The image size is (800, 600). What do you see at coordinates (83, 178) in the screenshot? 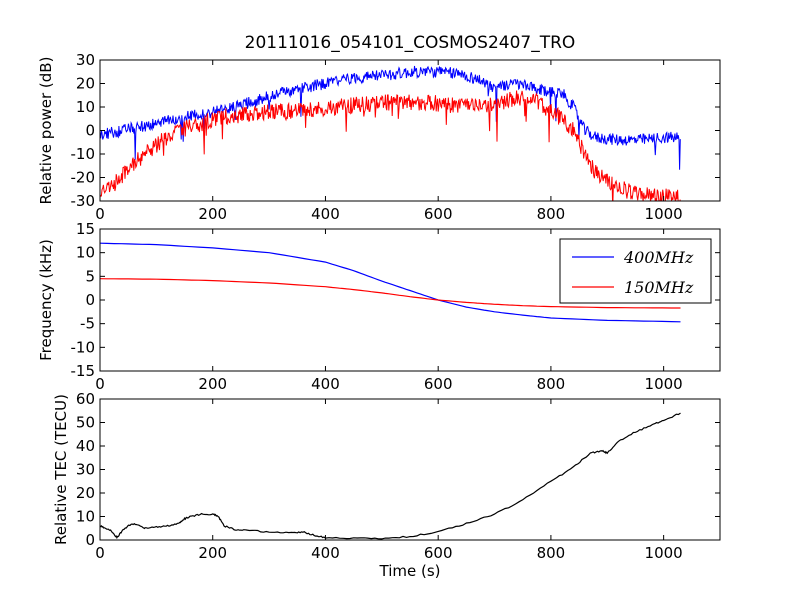
I see `y-tick-label: -20` at bounding box center [83, 178].